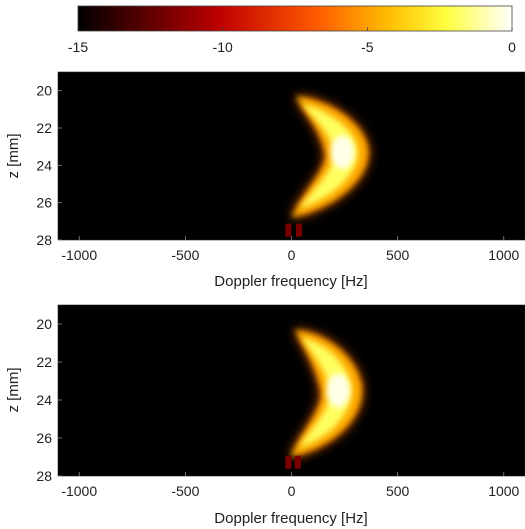 Image resolution: width=525 pixels, height=529 pixels. Describe the element at coordinates (292, 41) in the screenshot. I see `colorbar-ticks: -15 -10 -5 0` at that location.